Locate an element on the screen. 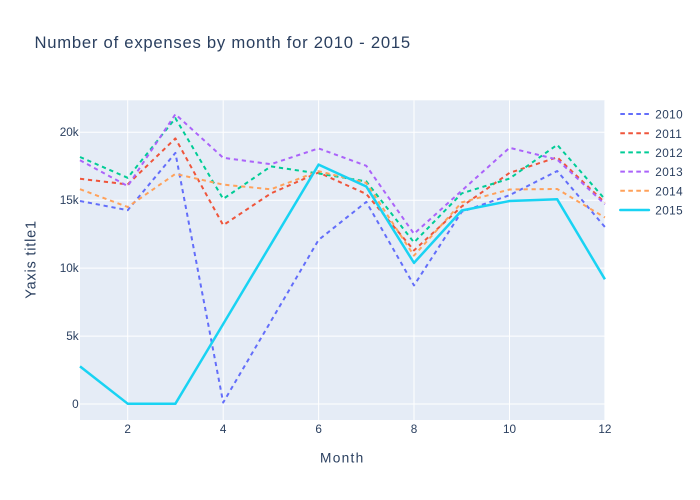 This screenshot has width=700, height=500. svg-text: 10 is located at coordinates (510, 429).